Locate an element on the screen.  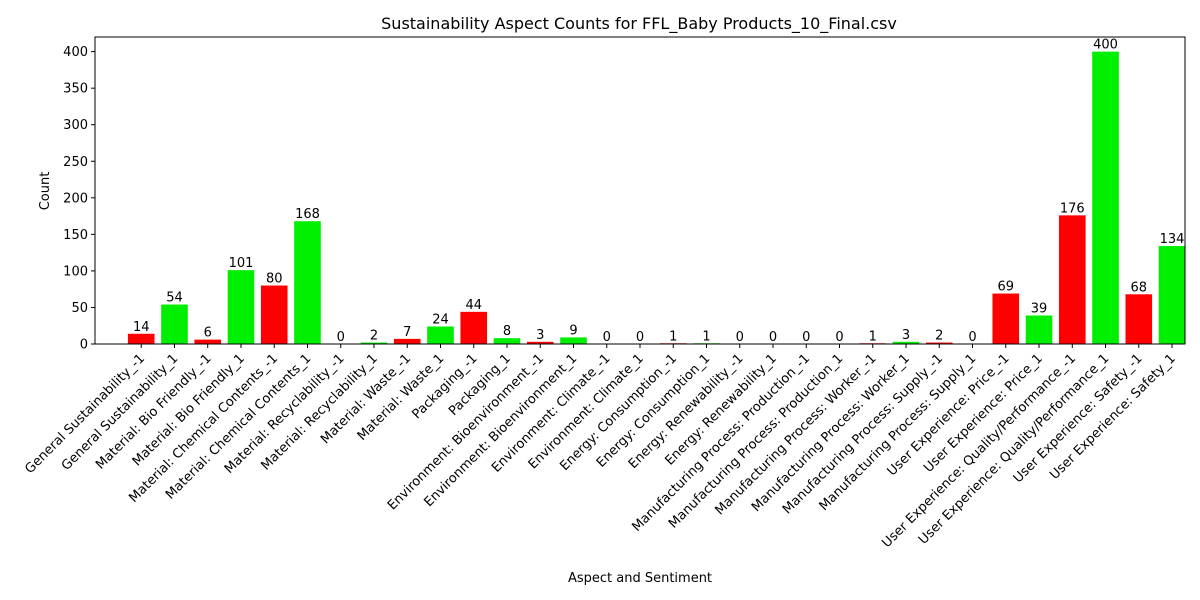
bar-value-label: 168 is located at coordinates (307, 214).